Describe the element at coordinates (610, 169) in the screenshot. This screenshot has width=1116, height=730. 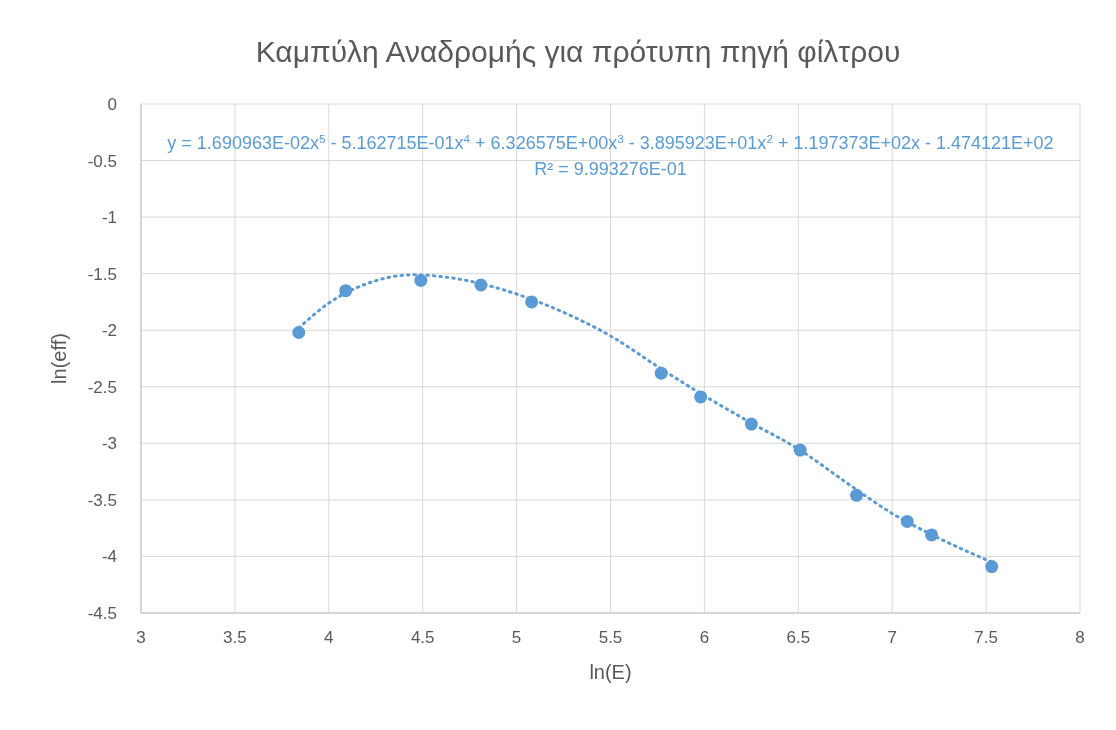
I see `annotation: R² = 9.993276E-01` at that location.